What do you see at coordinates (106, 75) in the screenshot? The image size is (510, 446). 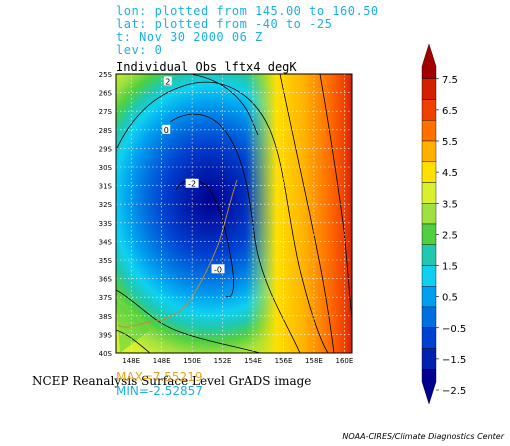 I see `y-tick-label: 25S` at bounding box center [106, 75].